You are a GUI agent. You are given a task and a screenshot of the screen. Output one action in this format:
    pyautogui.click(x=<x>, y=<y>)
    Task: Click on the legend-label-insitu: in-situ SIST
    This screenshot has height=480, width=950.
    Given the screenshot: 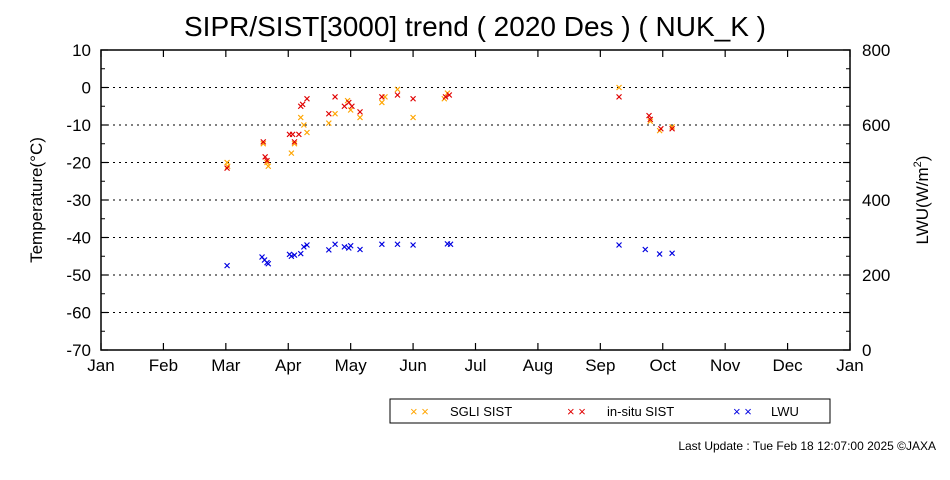 What is the action you would take?
    pyautogui.click(x=640, y=411)
    